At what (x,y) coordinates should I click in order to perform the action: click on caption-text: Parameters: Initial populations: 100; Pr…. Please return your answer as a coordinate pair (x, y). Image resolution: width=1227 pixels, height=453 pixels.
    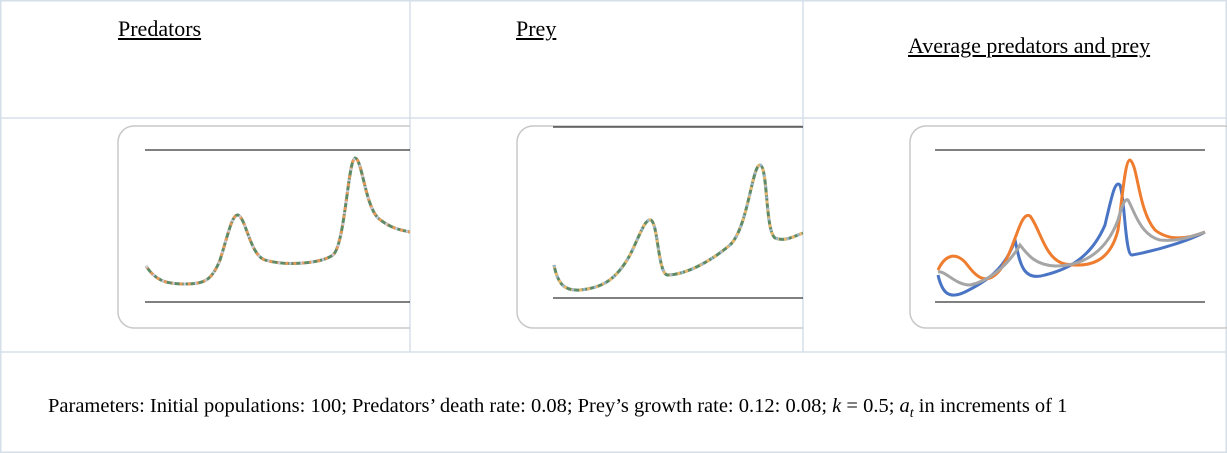
    Looking at the image, I should click on (440, 406).